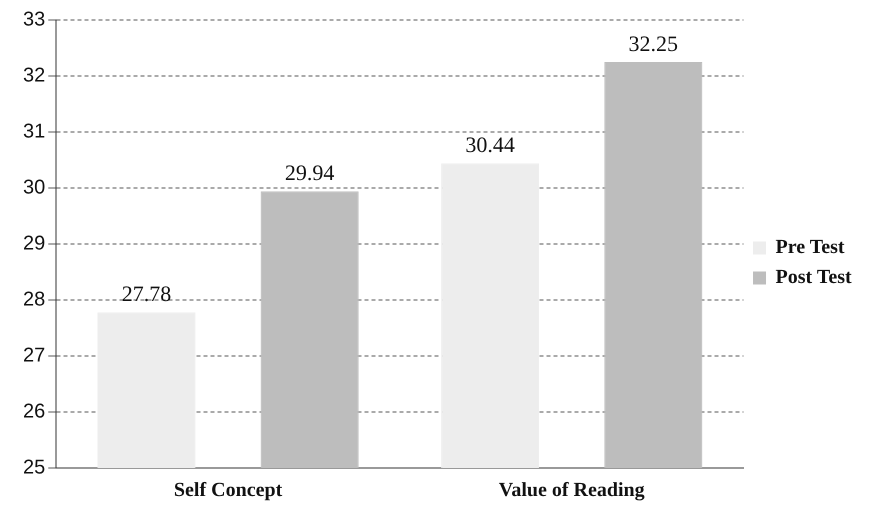 The image size is (882, 526). Describe the element at coordinates (653, 43) in the screenshot. I see `data-label: 32.25` at that location.